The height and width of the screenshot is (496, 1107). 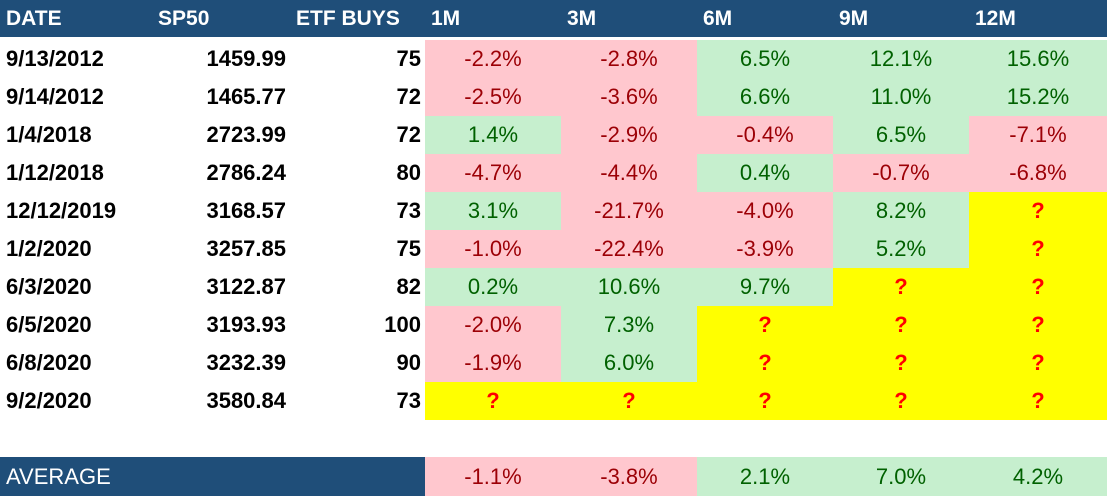 I want to click on average-row: AVERAGE -1.1% -3.8% 2.1% 7.0% 4.2%, so click(x=553, y=476).